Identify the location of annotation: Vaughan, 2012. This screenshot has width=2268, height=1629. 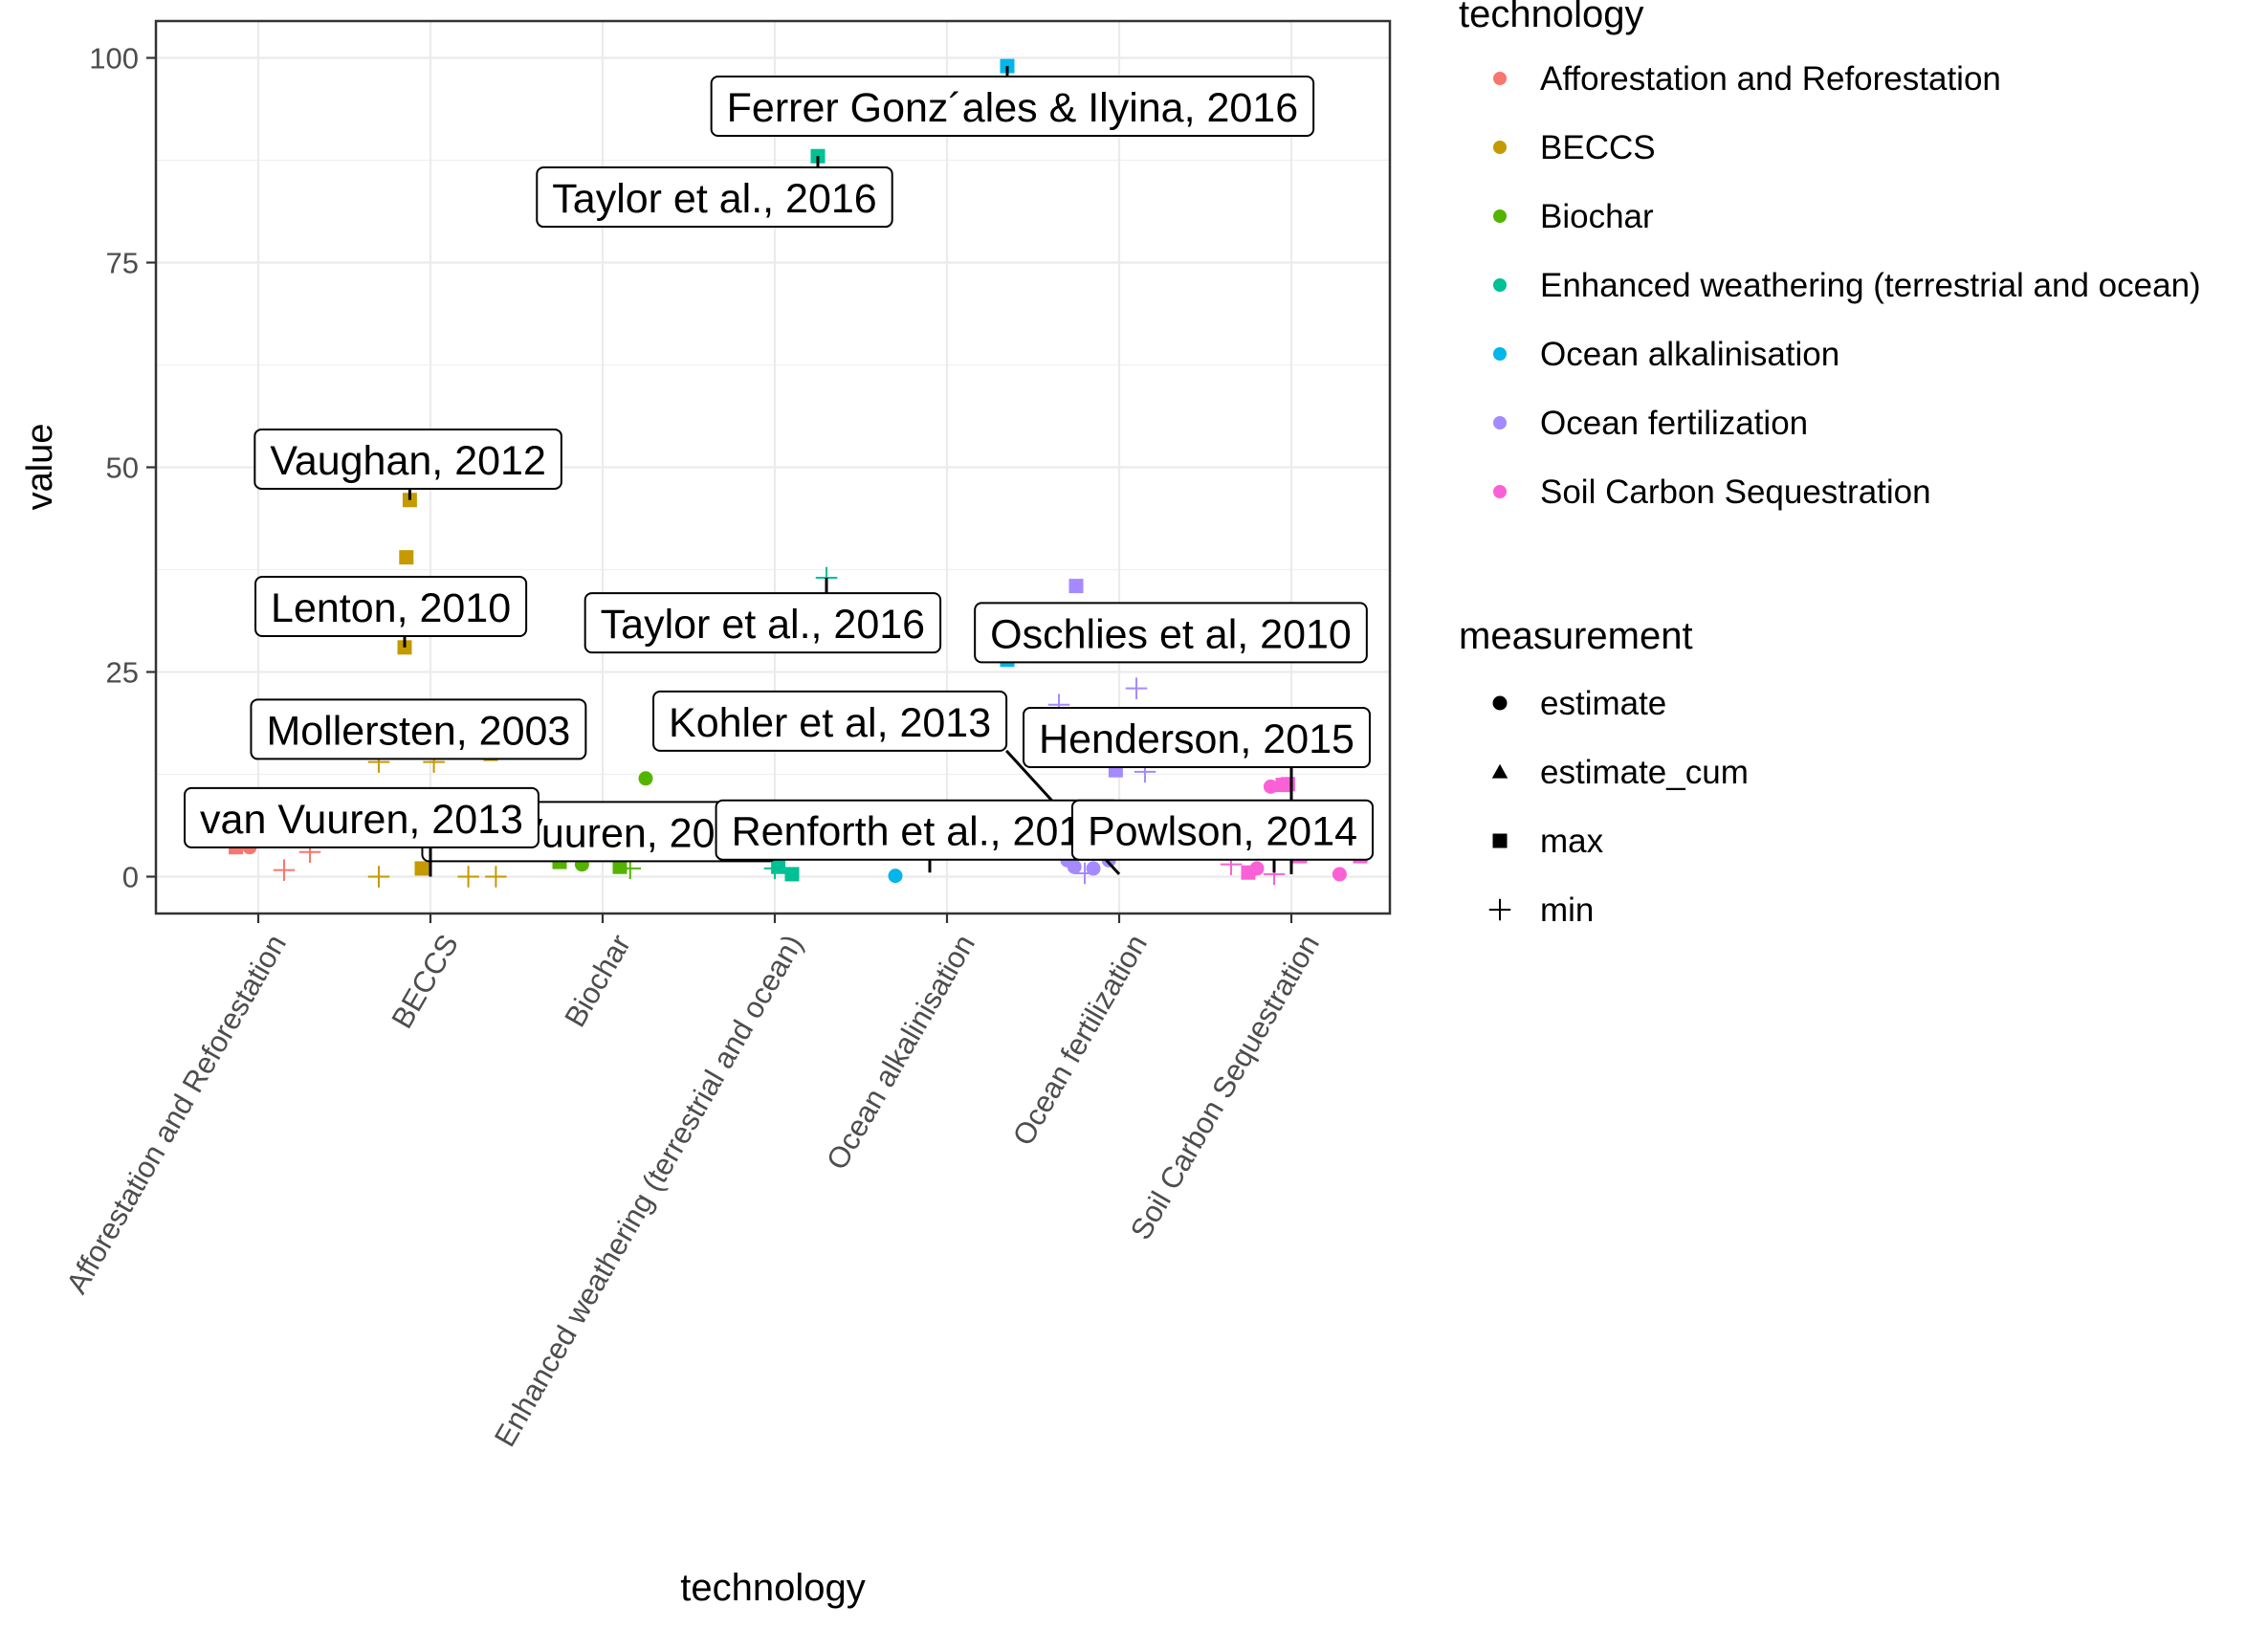
(407, 464).